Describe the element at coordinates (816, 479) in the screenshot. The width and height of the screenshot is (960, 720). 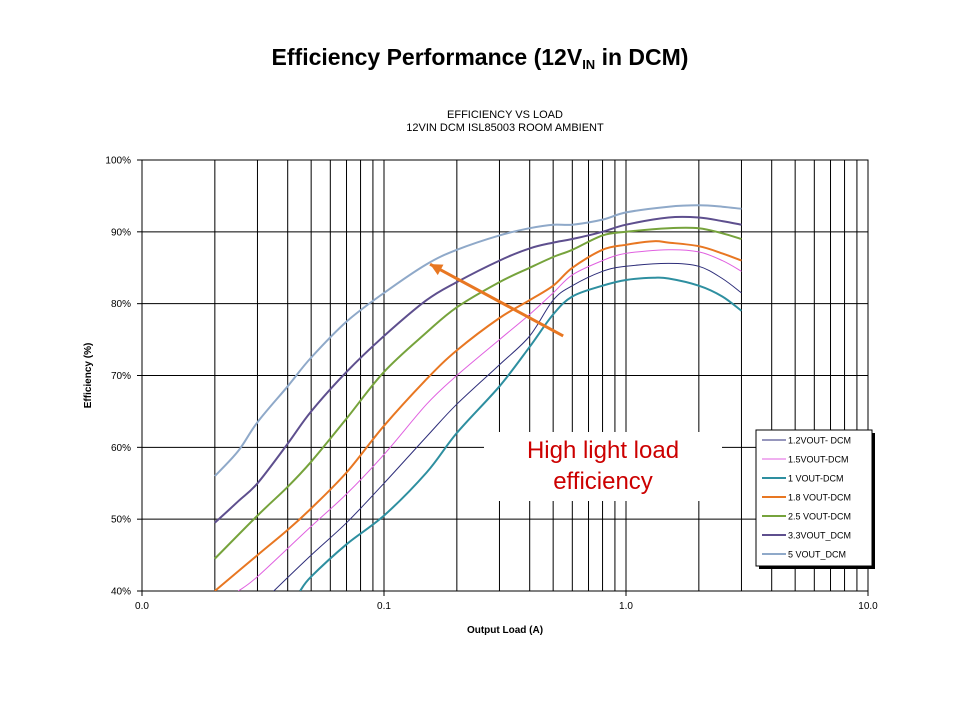
I see `legend-label: 1 VOUT-DCM` at that location.